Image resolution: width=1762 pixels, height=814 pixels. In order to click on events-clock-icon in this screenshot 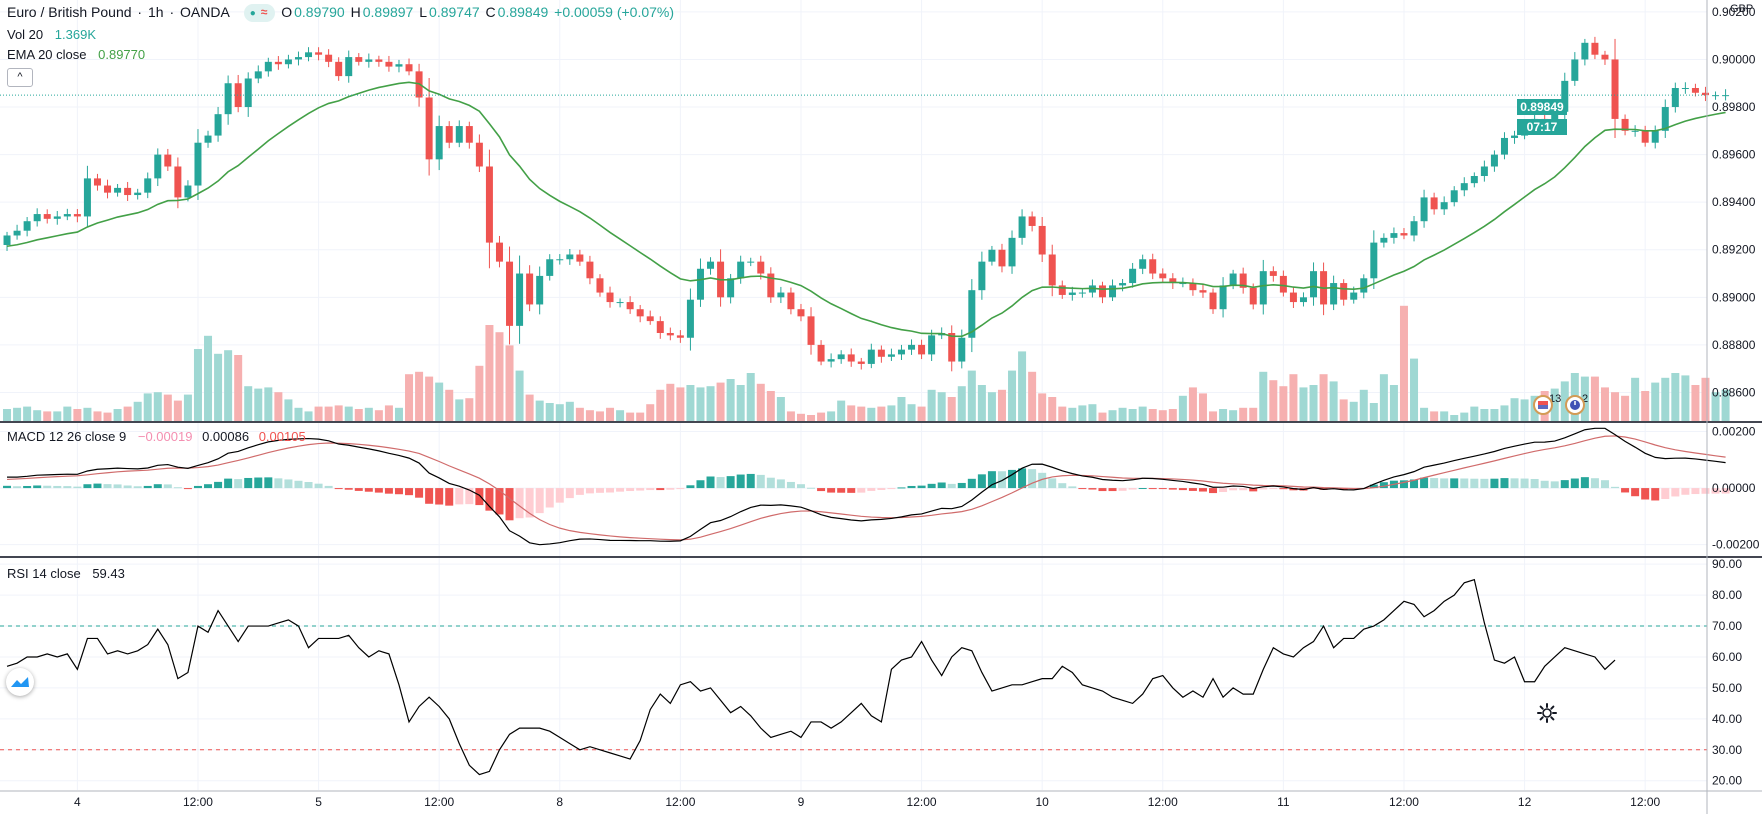, I will do `click(1575, 405)`.